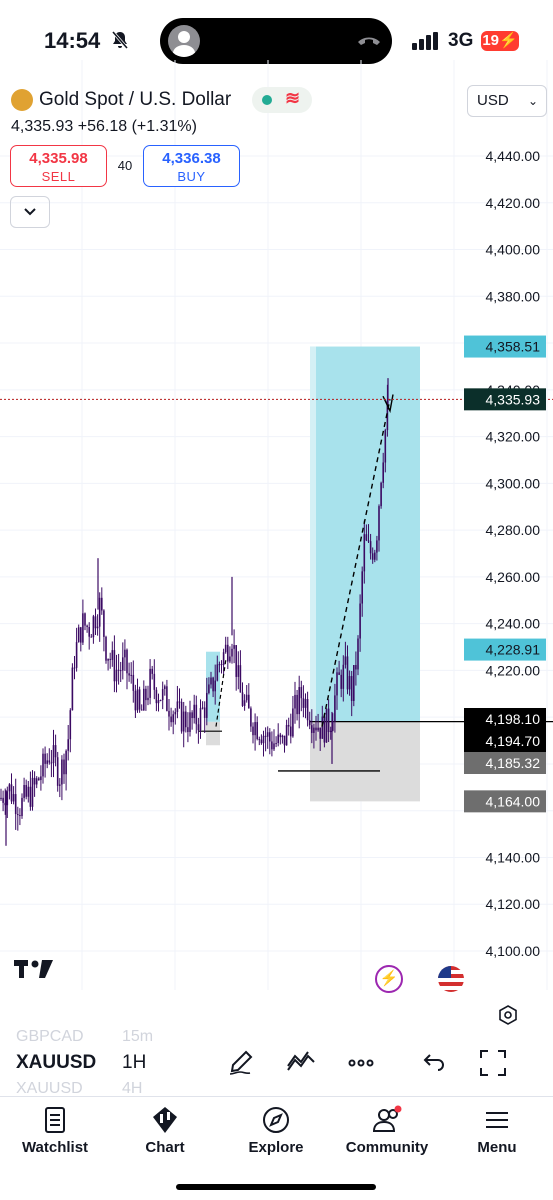 This screenshot has height=1200, width=553. What do you see at coordinates (58, 176) in the screenshot?
I see `sell-label: SELL` at bounding box center [58, 176].